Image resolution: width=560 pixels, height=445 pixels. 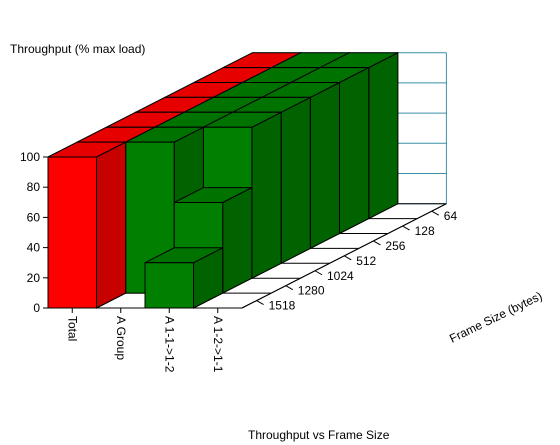 I want to click on y-tick-label-0: 0, so click(x=36, y=308).